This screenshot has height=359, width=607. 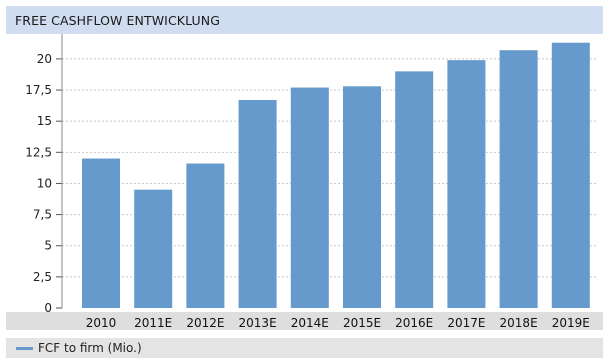 I want to click on x-tick-label: 2012E, so click(x=205, y=323).